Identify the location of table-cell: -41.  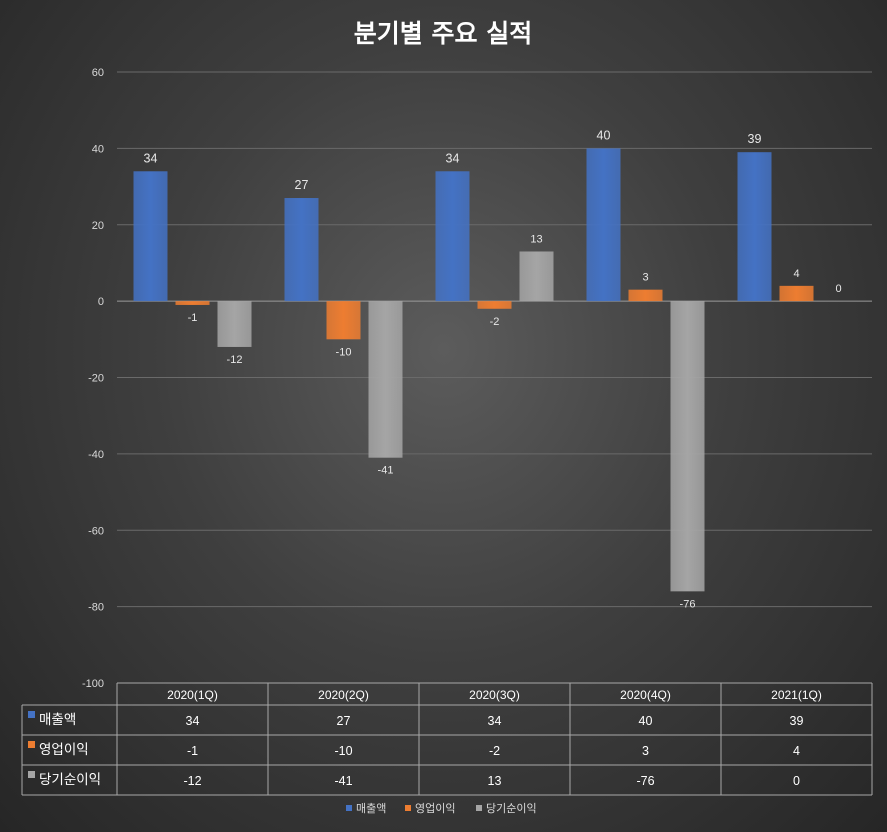
(343, 781).